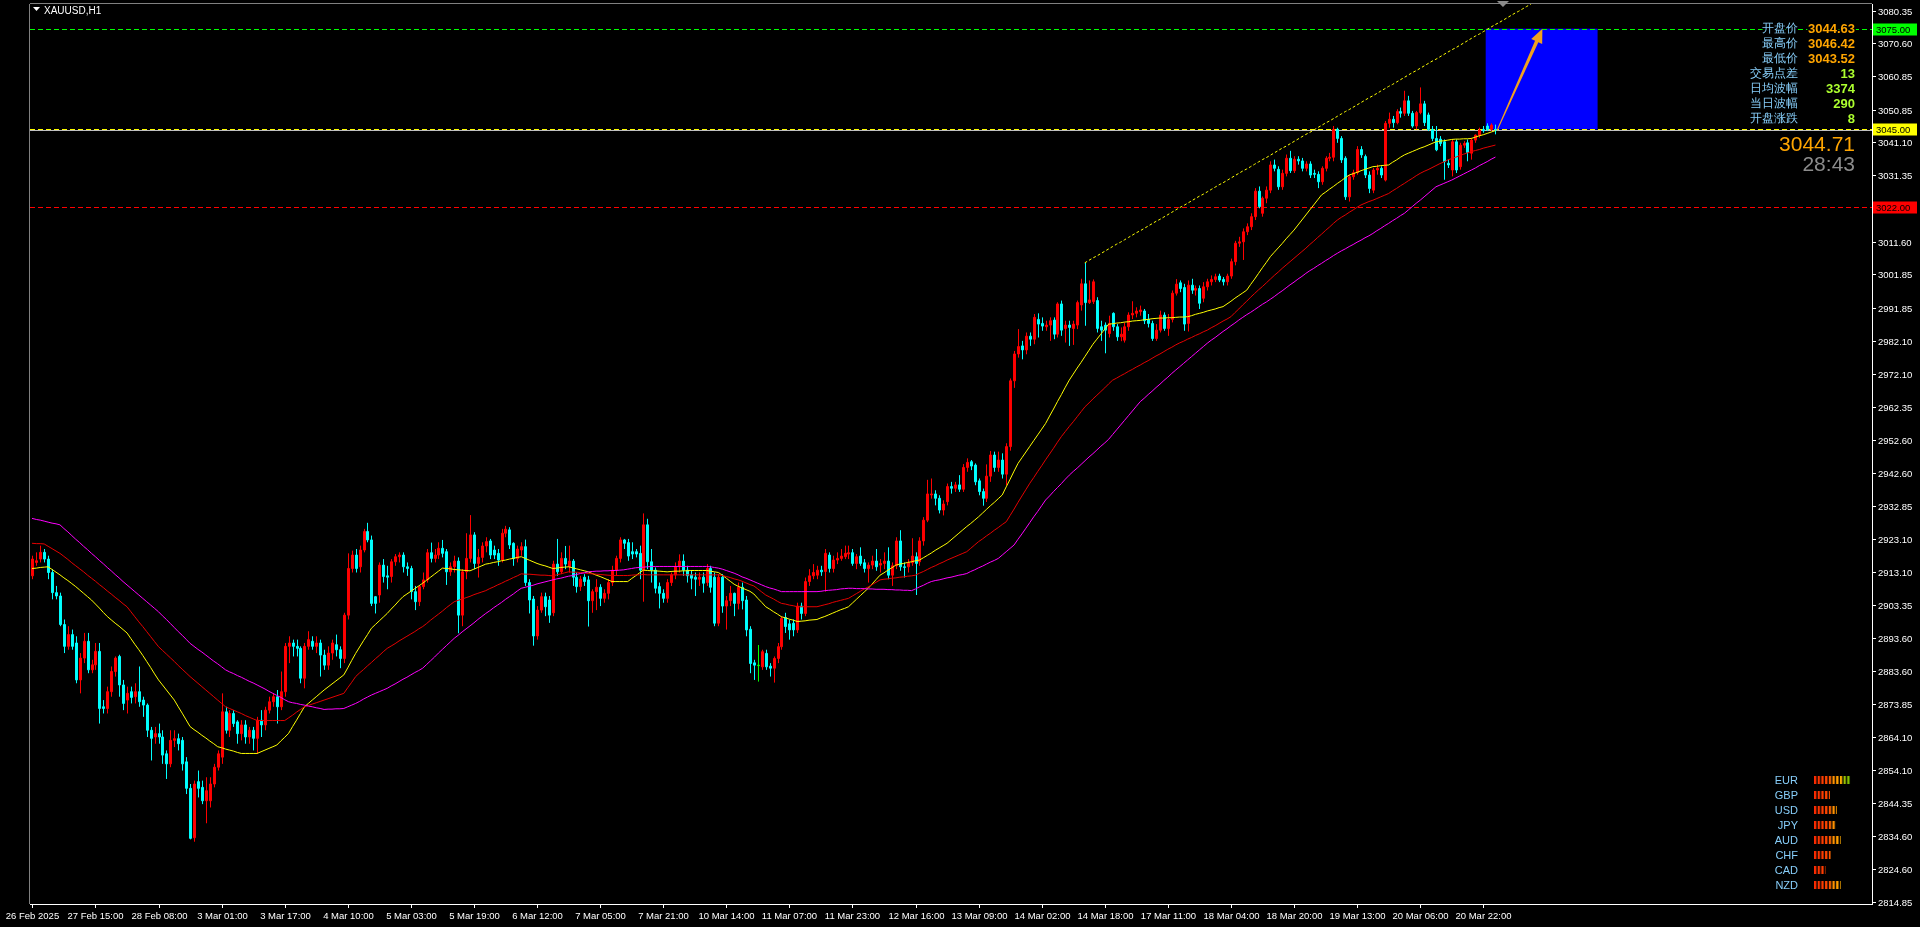 The height and width of the screenshot is (927, 1920). I want to click on annotation: 3043.52, so click(1831, 58).